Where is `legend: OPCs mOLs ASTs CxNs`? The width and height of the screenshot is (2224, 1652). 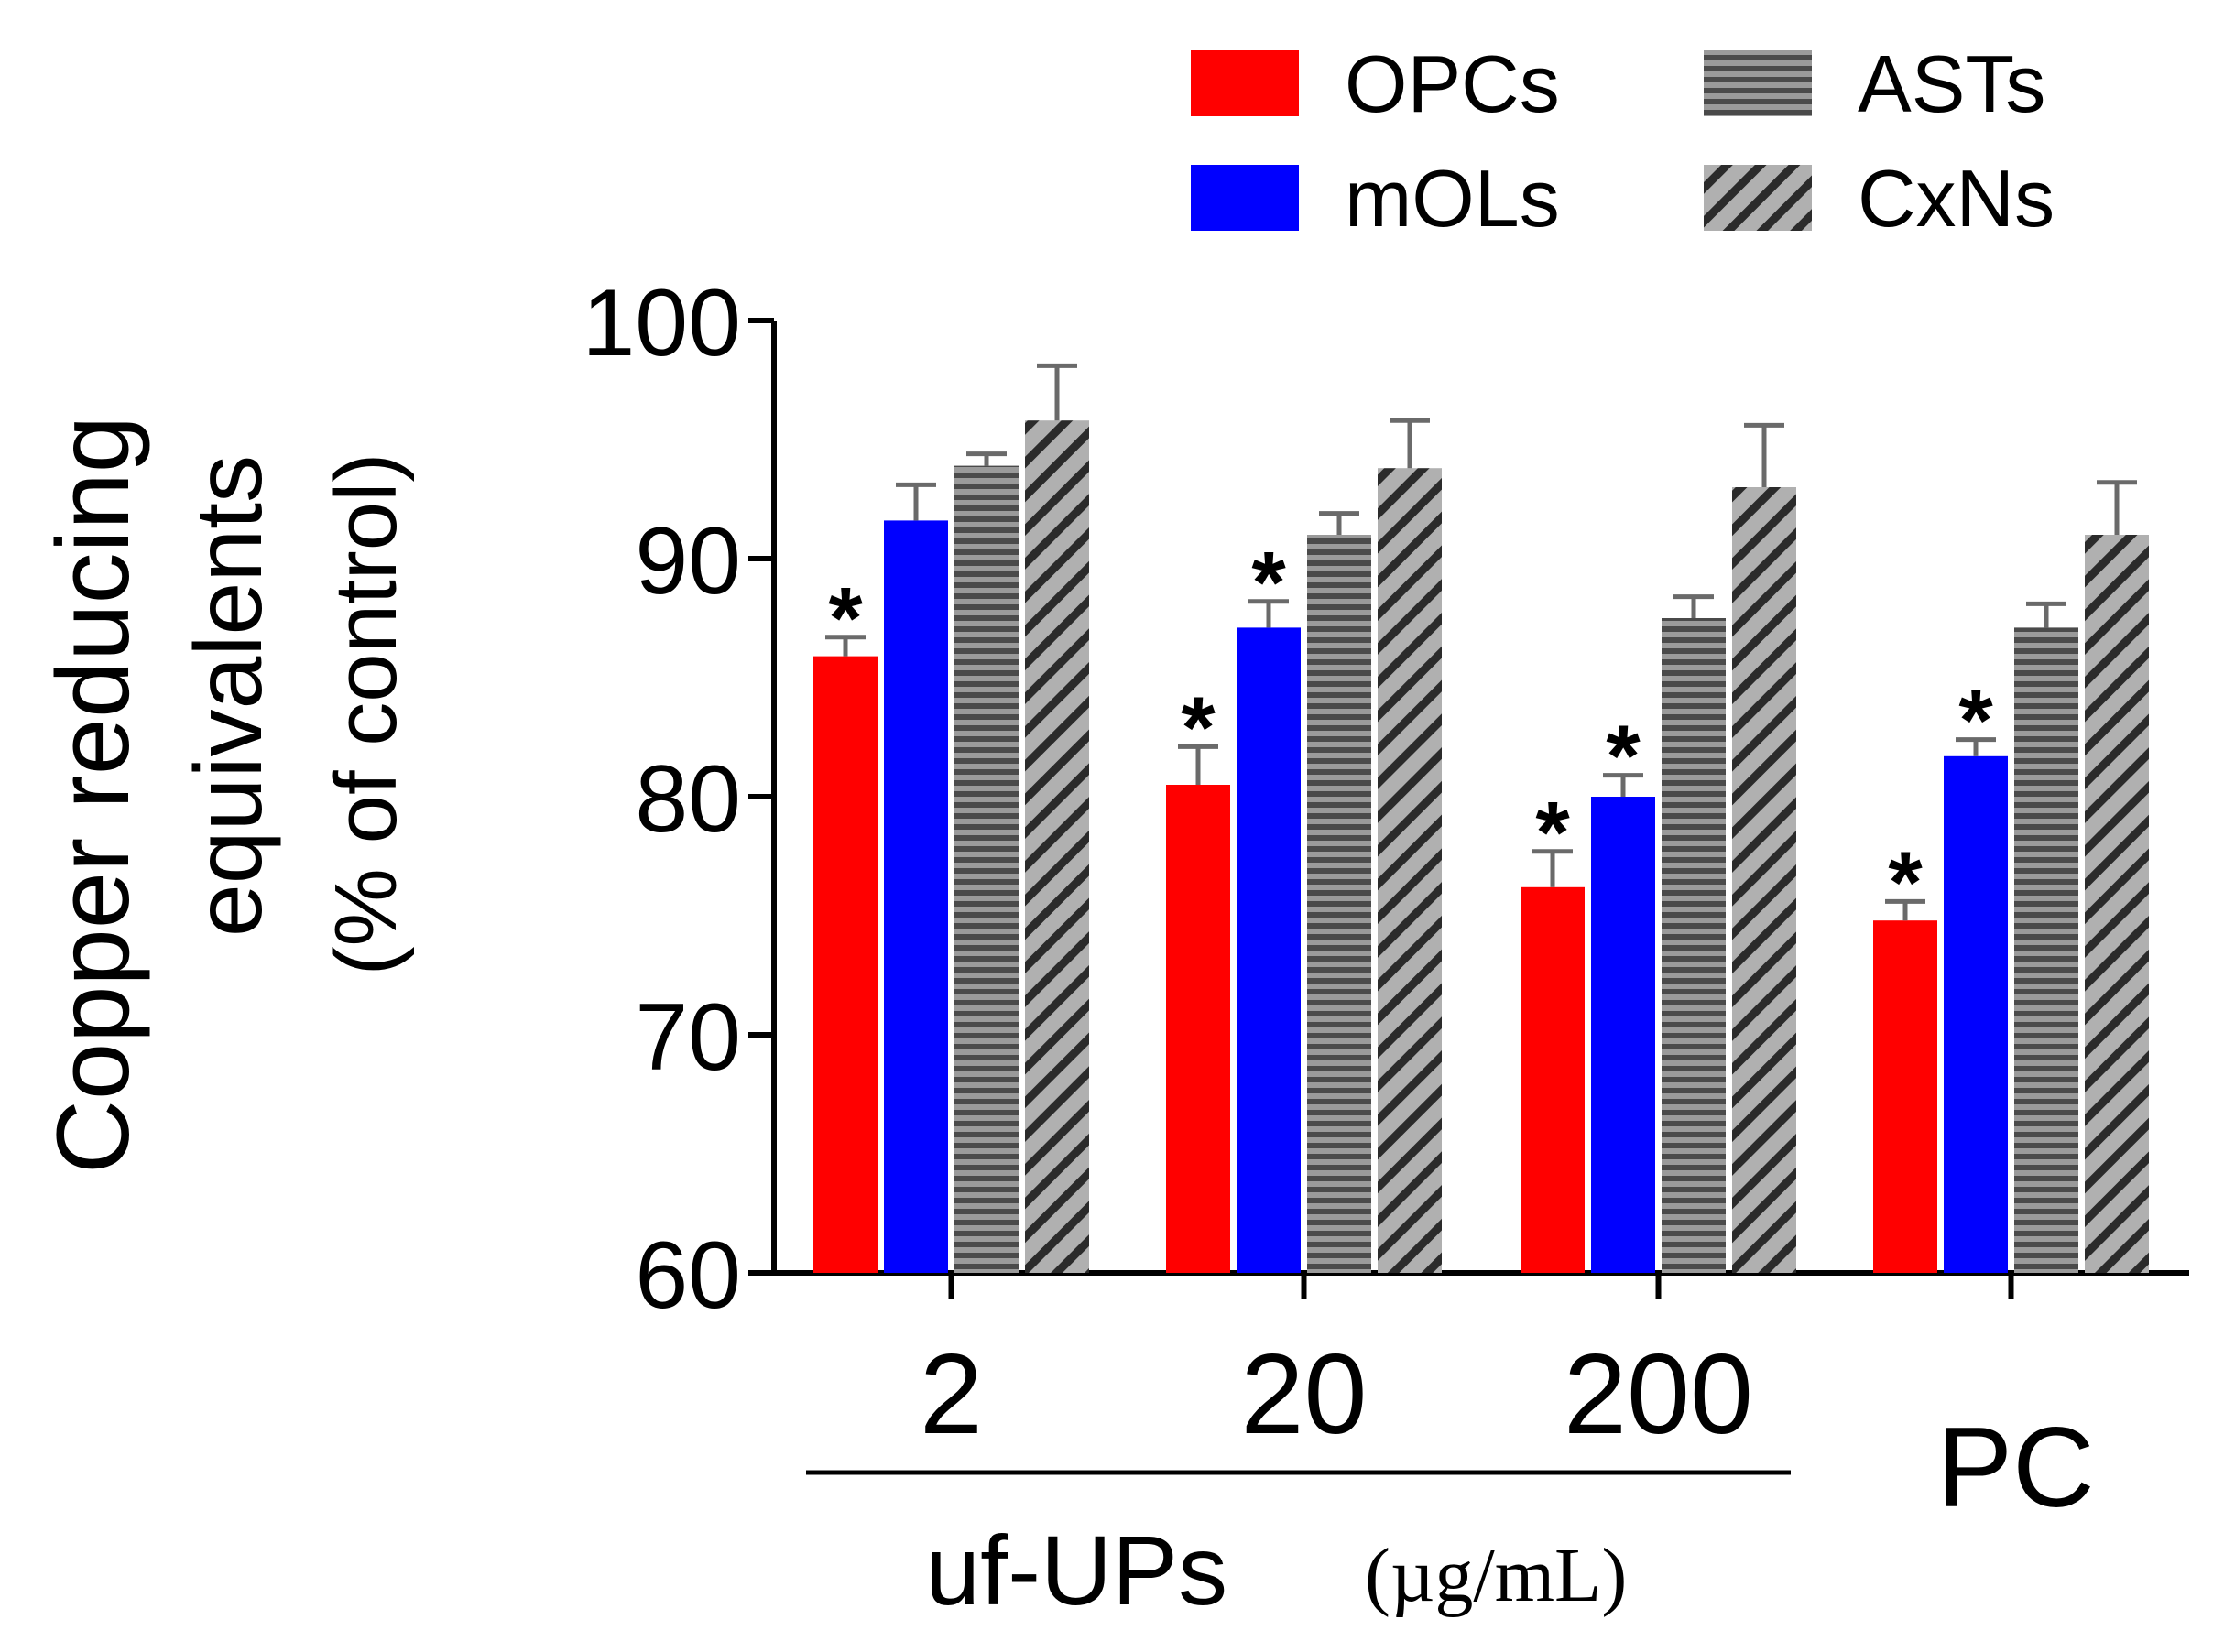
legend: OPCs mOLs ASTs CxNs is located at coordinates (1623, 141).